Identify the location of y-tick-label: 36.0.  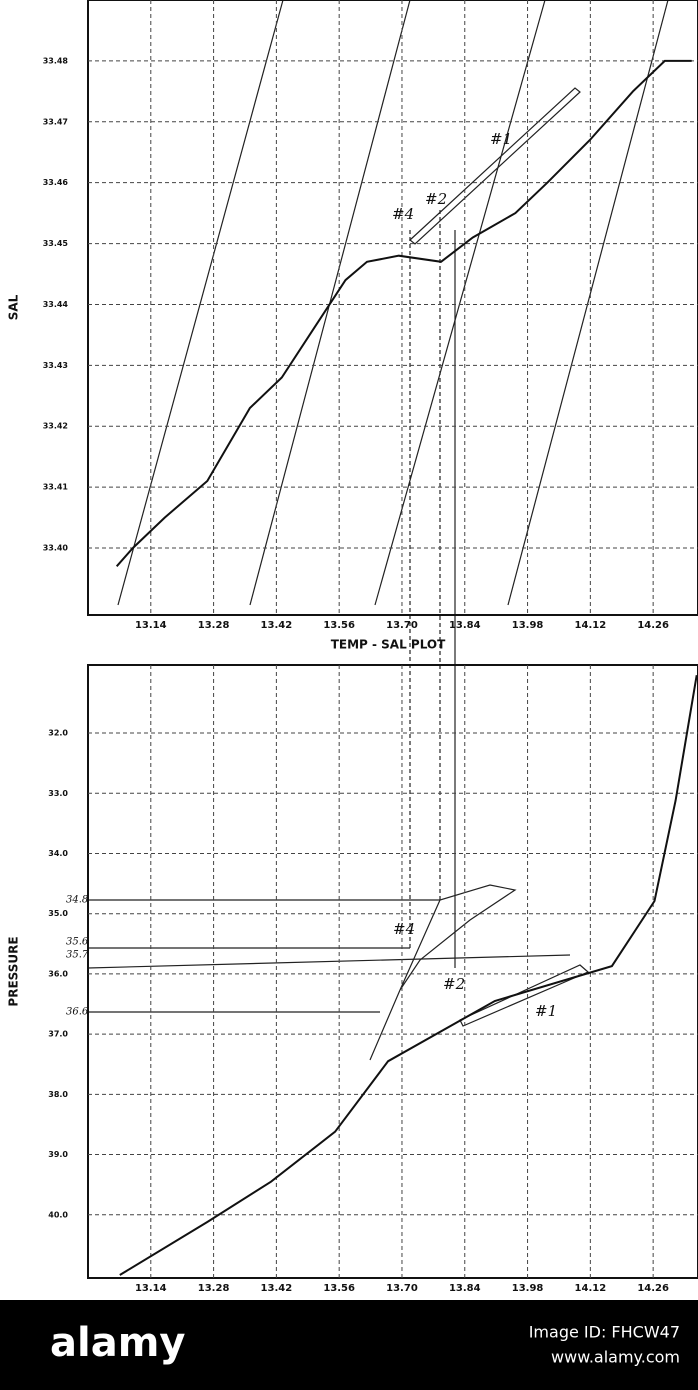
(58, 973).